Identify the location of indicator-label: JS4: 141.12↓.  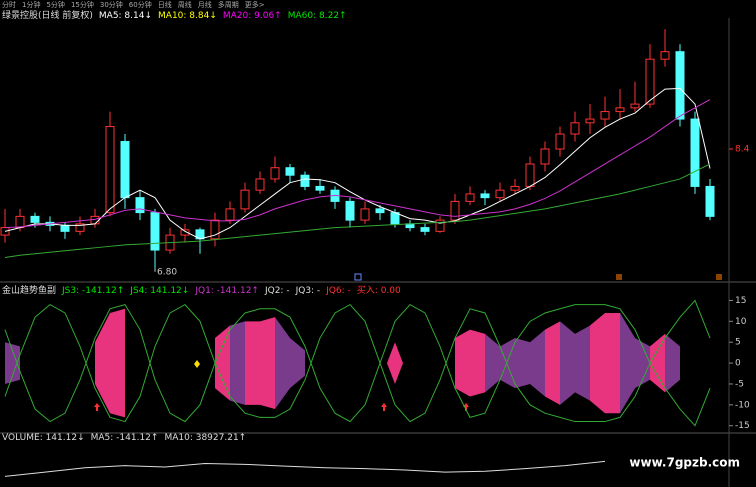
(160, 291).